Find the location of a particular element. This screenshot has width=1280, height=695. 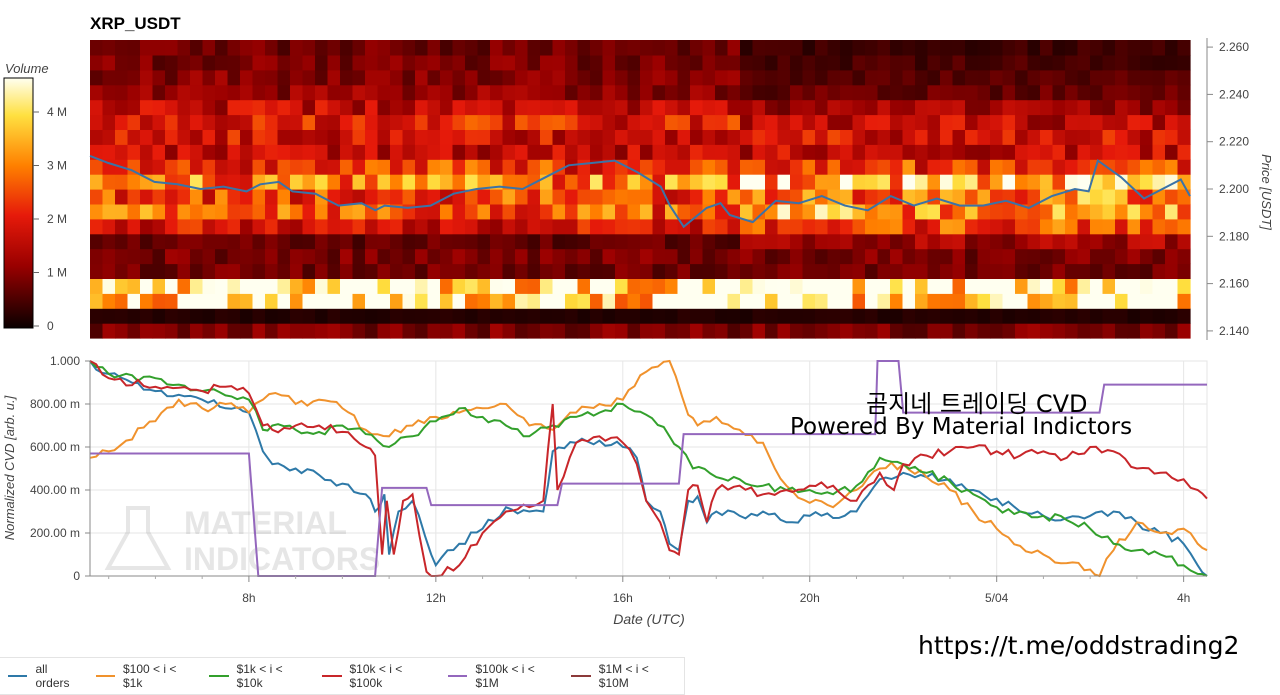

legend-item: $1k < i < $10k is located at coordinates (259, 676).